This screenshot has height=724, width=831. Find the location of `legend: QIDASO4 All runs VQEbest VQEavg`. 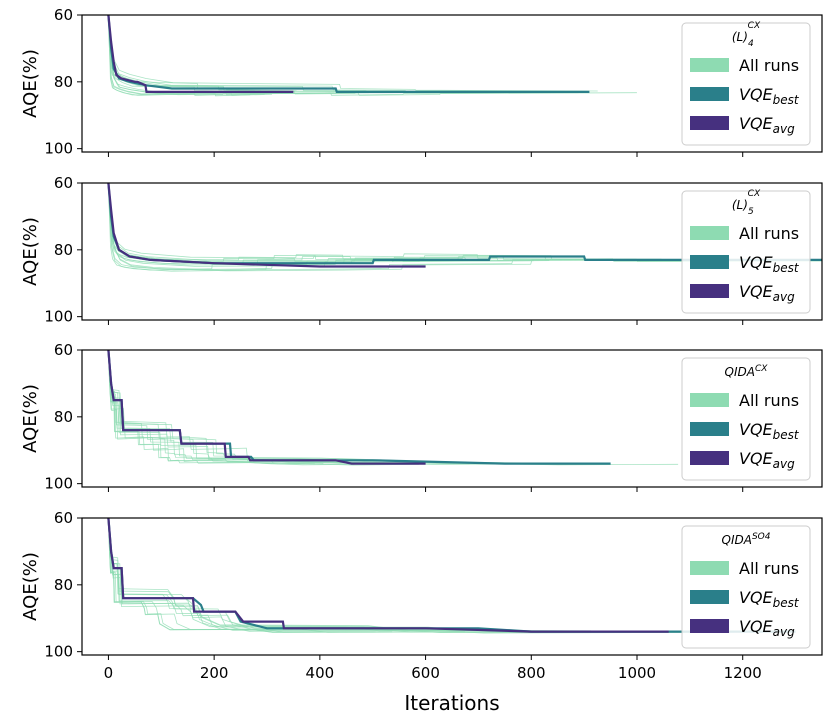

legend: QIDASO4 All runs VQEbest VQEavg is located at coordinates (746, 587).